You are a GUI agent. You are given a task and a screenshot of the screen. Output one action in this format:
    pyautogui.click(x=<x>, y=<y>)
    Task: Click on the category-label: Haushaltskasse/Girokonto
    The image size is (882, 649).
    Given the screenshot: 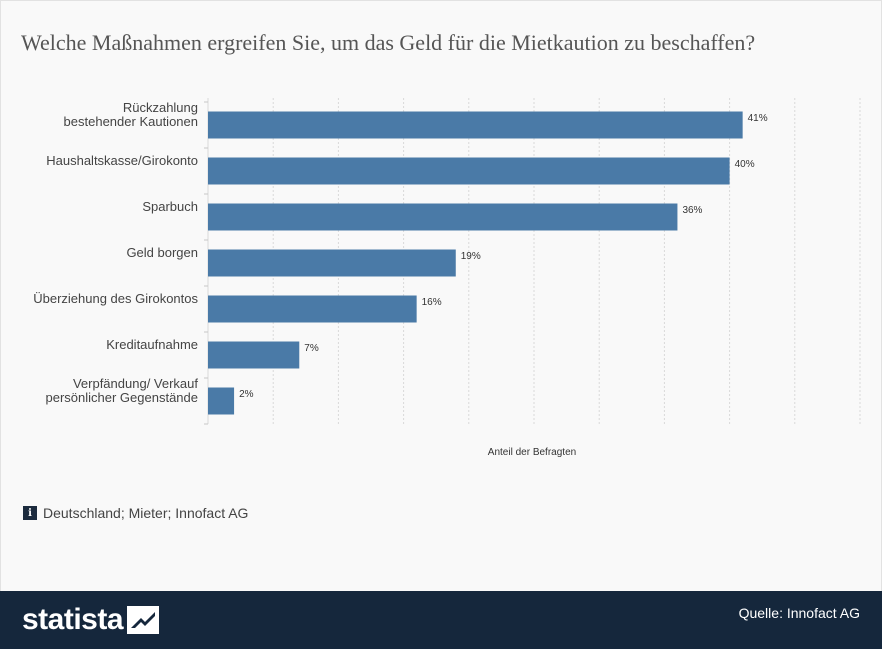 What is the action you would take?
    pyautogui.click(x=122, y=160)
    